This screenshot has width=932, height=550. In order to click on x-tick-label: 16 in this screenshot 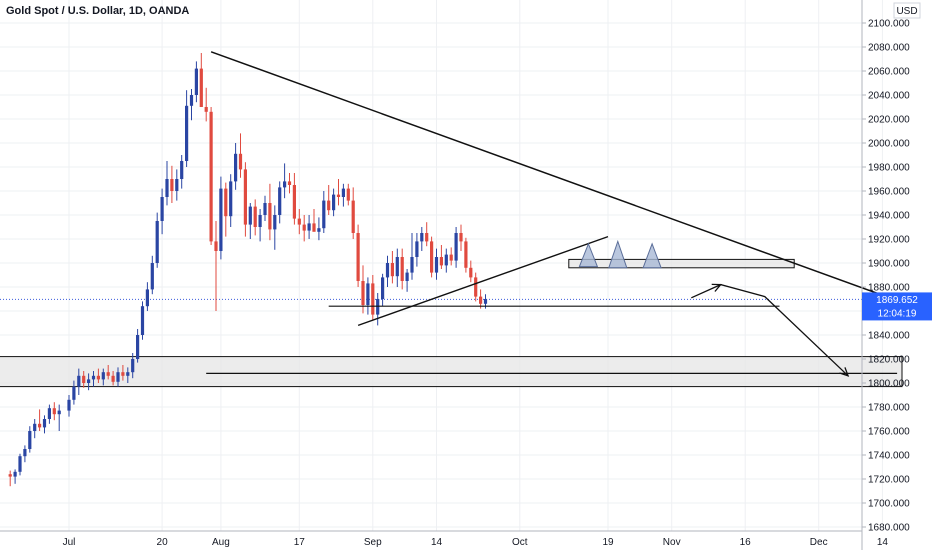, I will do `click(746, 542)`.